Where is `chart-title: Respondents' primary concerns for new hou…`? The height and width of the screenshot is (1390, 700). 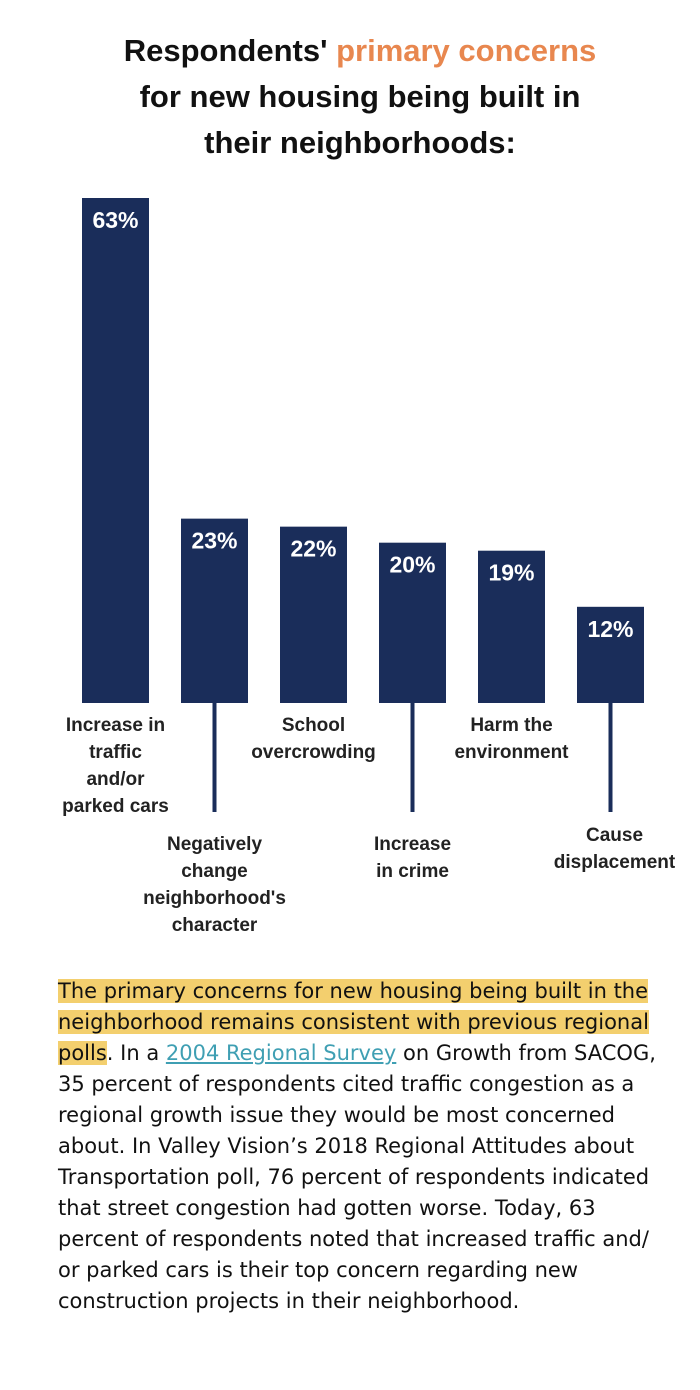
chart-title: Respondents' primary concerns for new hou… is located at coordinates (350, 97).